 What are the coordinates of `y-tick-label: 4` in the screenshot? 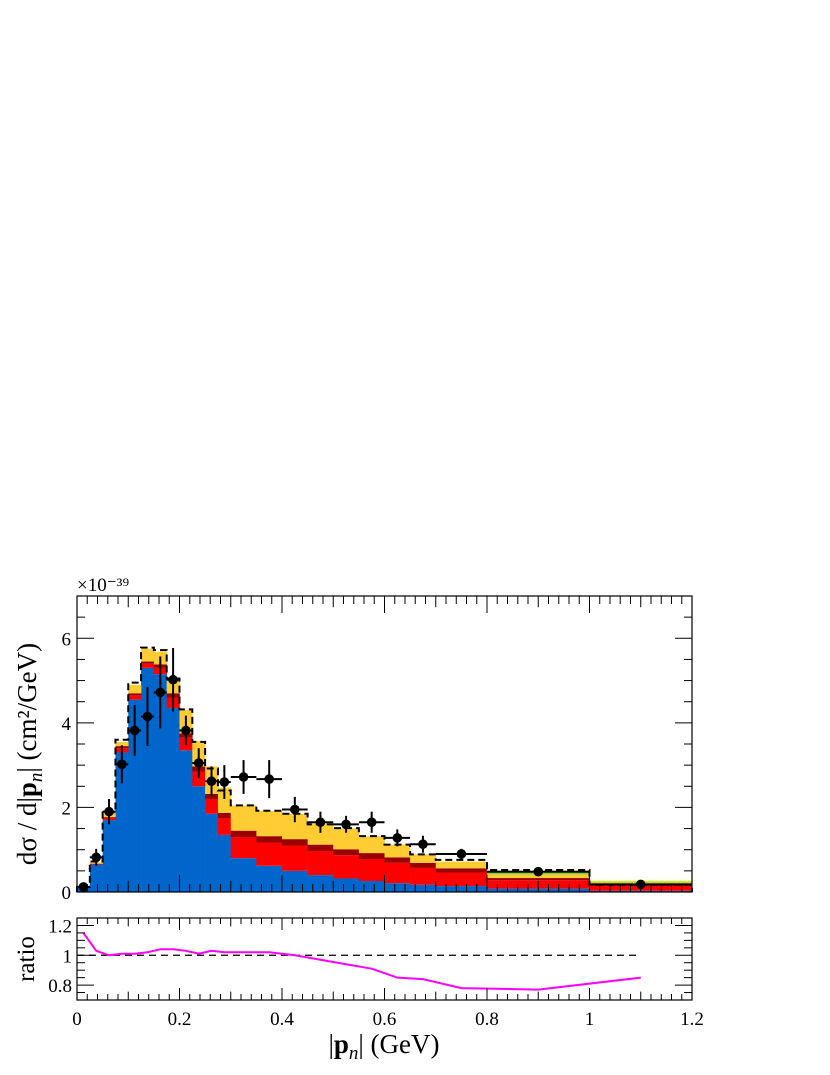 It's located at (67, 724).